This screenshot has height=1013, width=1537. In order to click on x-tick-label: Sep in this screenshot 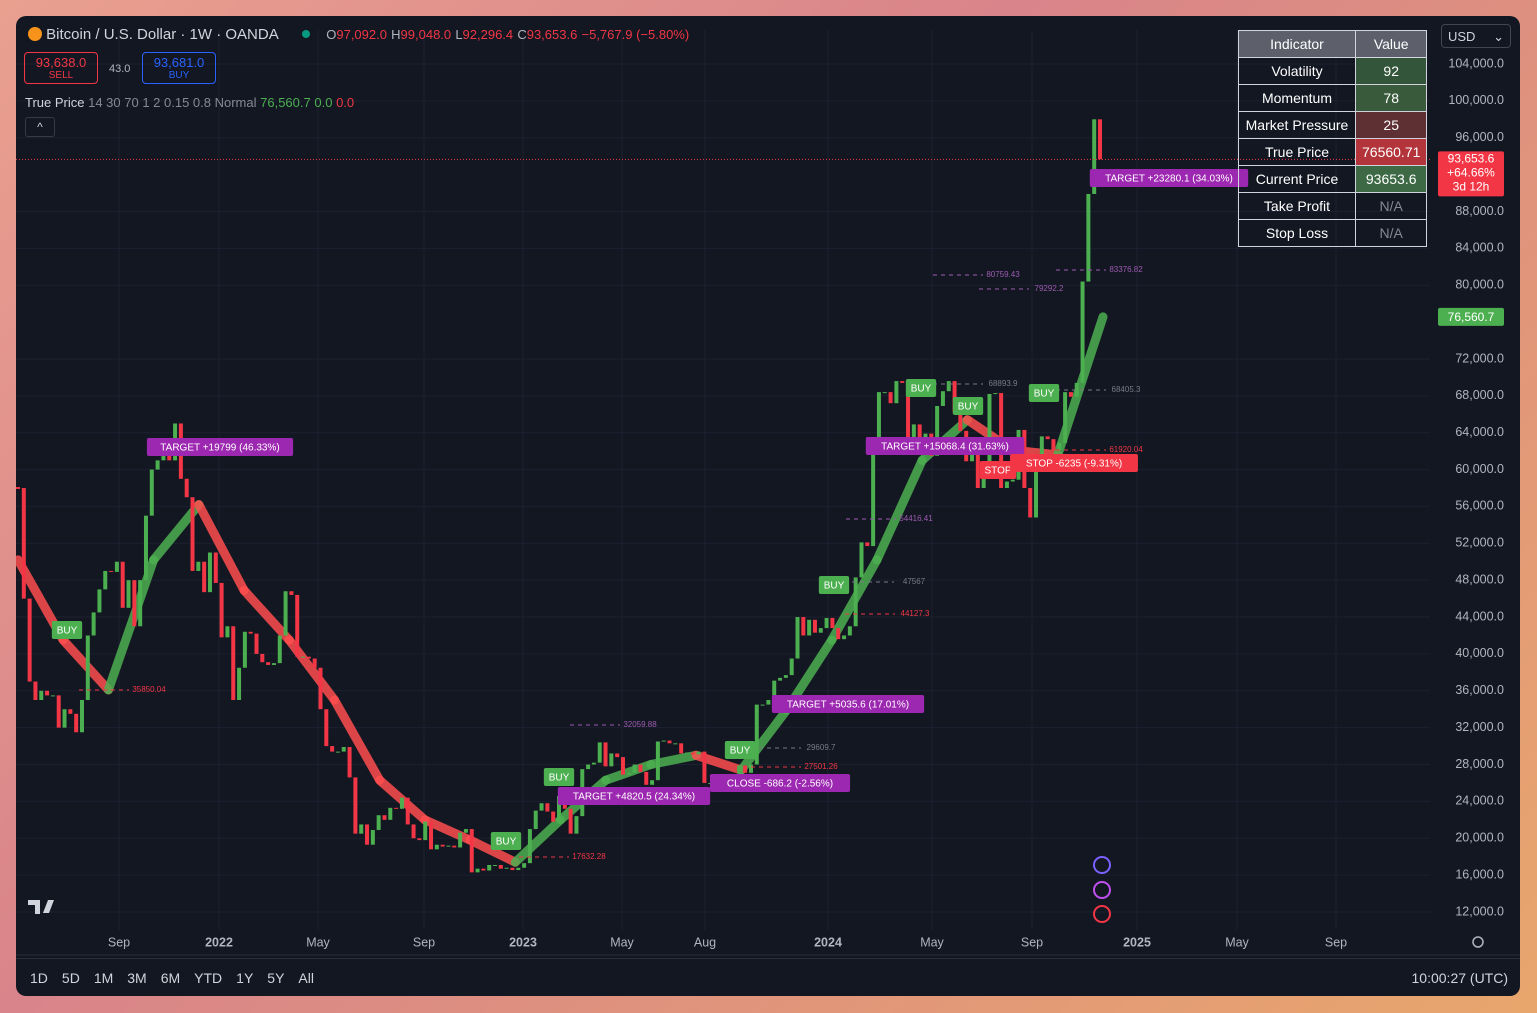, I will do `click(1336, 942)`.